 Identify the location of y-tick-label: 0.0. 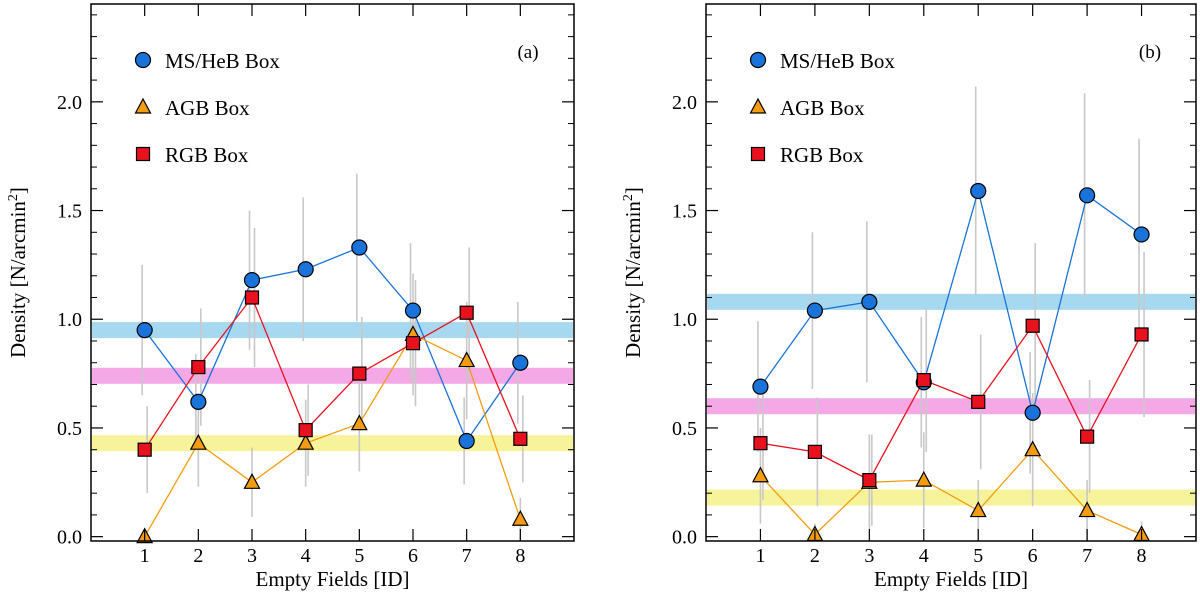
(684, 538).